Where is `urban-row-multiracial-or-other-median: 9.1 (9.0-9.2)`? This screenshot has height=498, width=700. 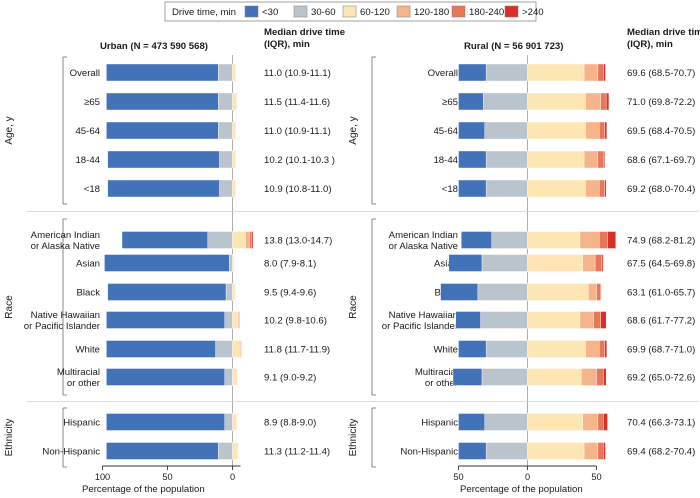
urban-row-multiracial-or-other-median: 9.1 (9.0-9.2) is located at coordinates (290, 378).